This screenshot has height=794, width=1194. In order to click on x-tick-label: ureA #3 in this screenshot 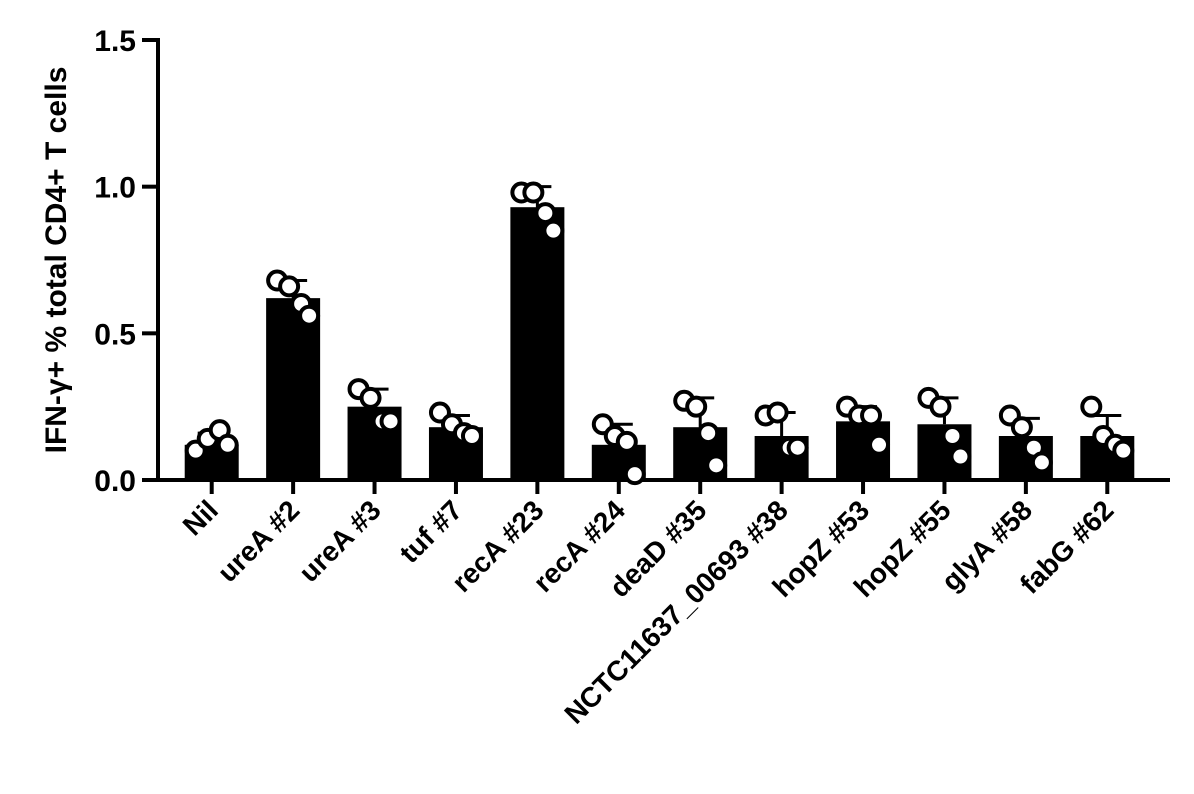, I will do `click(340, 541)`.